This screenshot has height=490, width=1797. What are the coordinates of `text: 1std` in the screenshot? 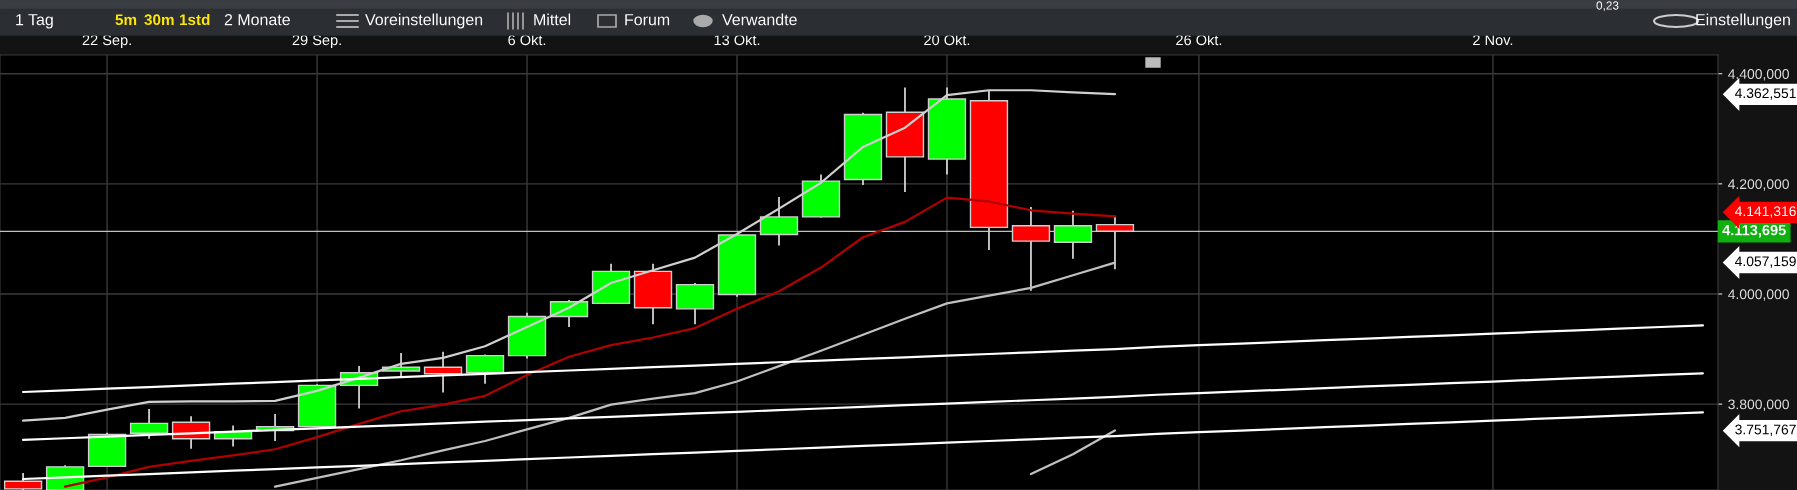 It's located at (194, 19).